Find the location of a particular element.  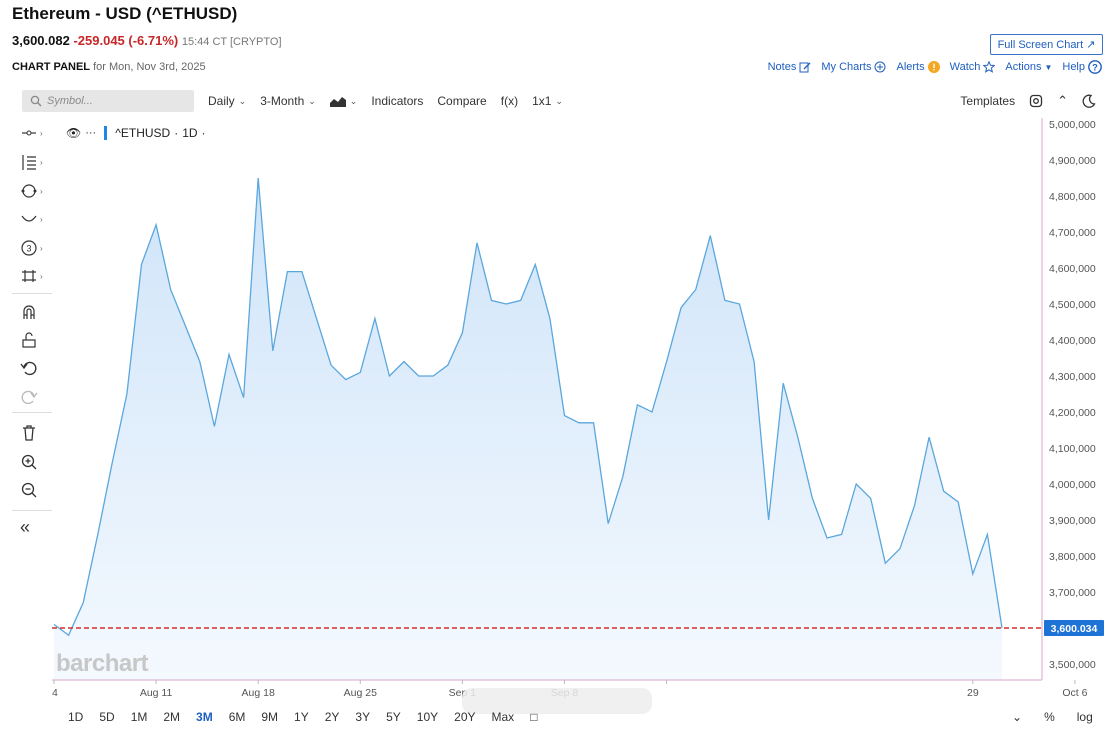

lock-tool is located at coordinates (35, 340).